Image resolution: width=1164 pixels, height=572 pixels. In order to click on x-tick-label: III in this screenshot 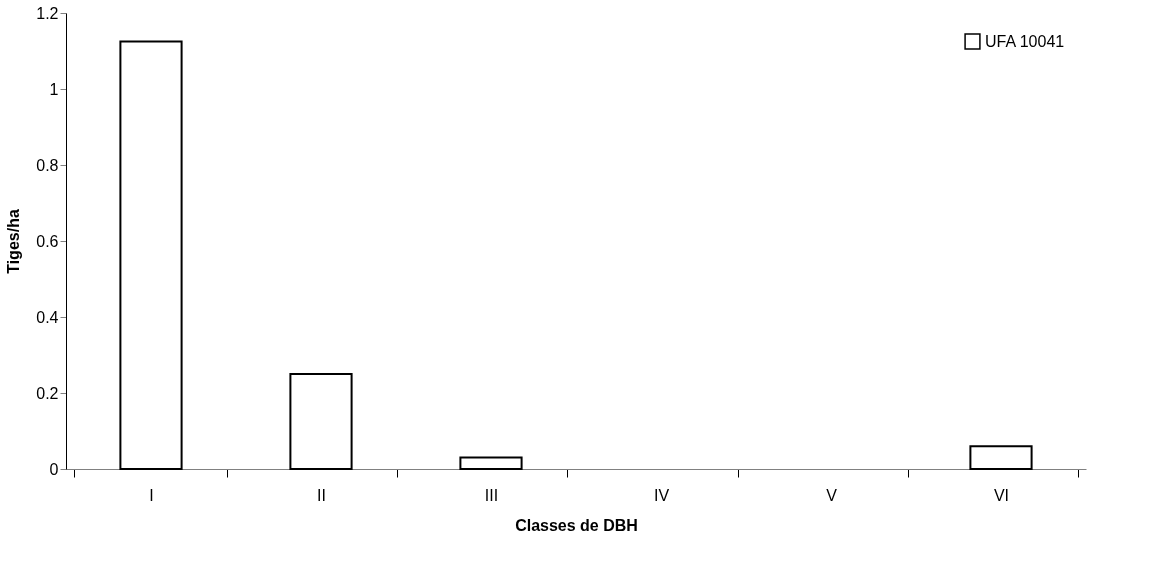, I will do `click(491, 495)`.